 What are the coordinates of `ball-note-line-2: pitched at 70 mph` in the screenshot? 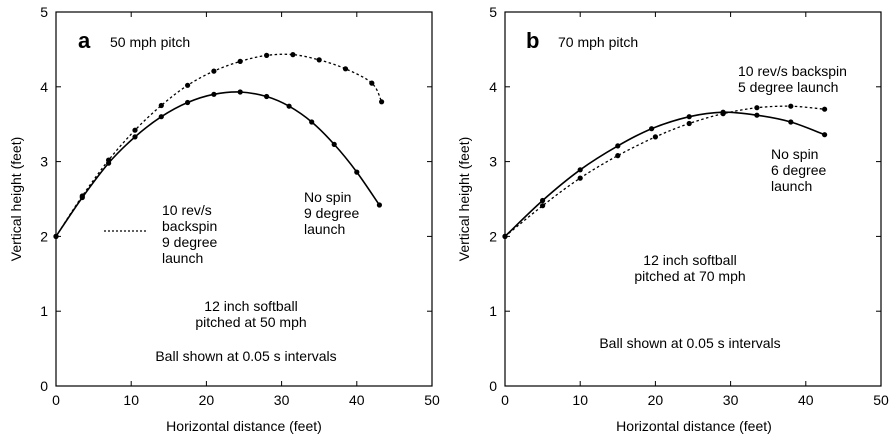 It's located at (689, 276).